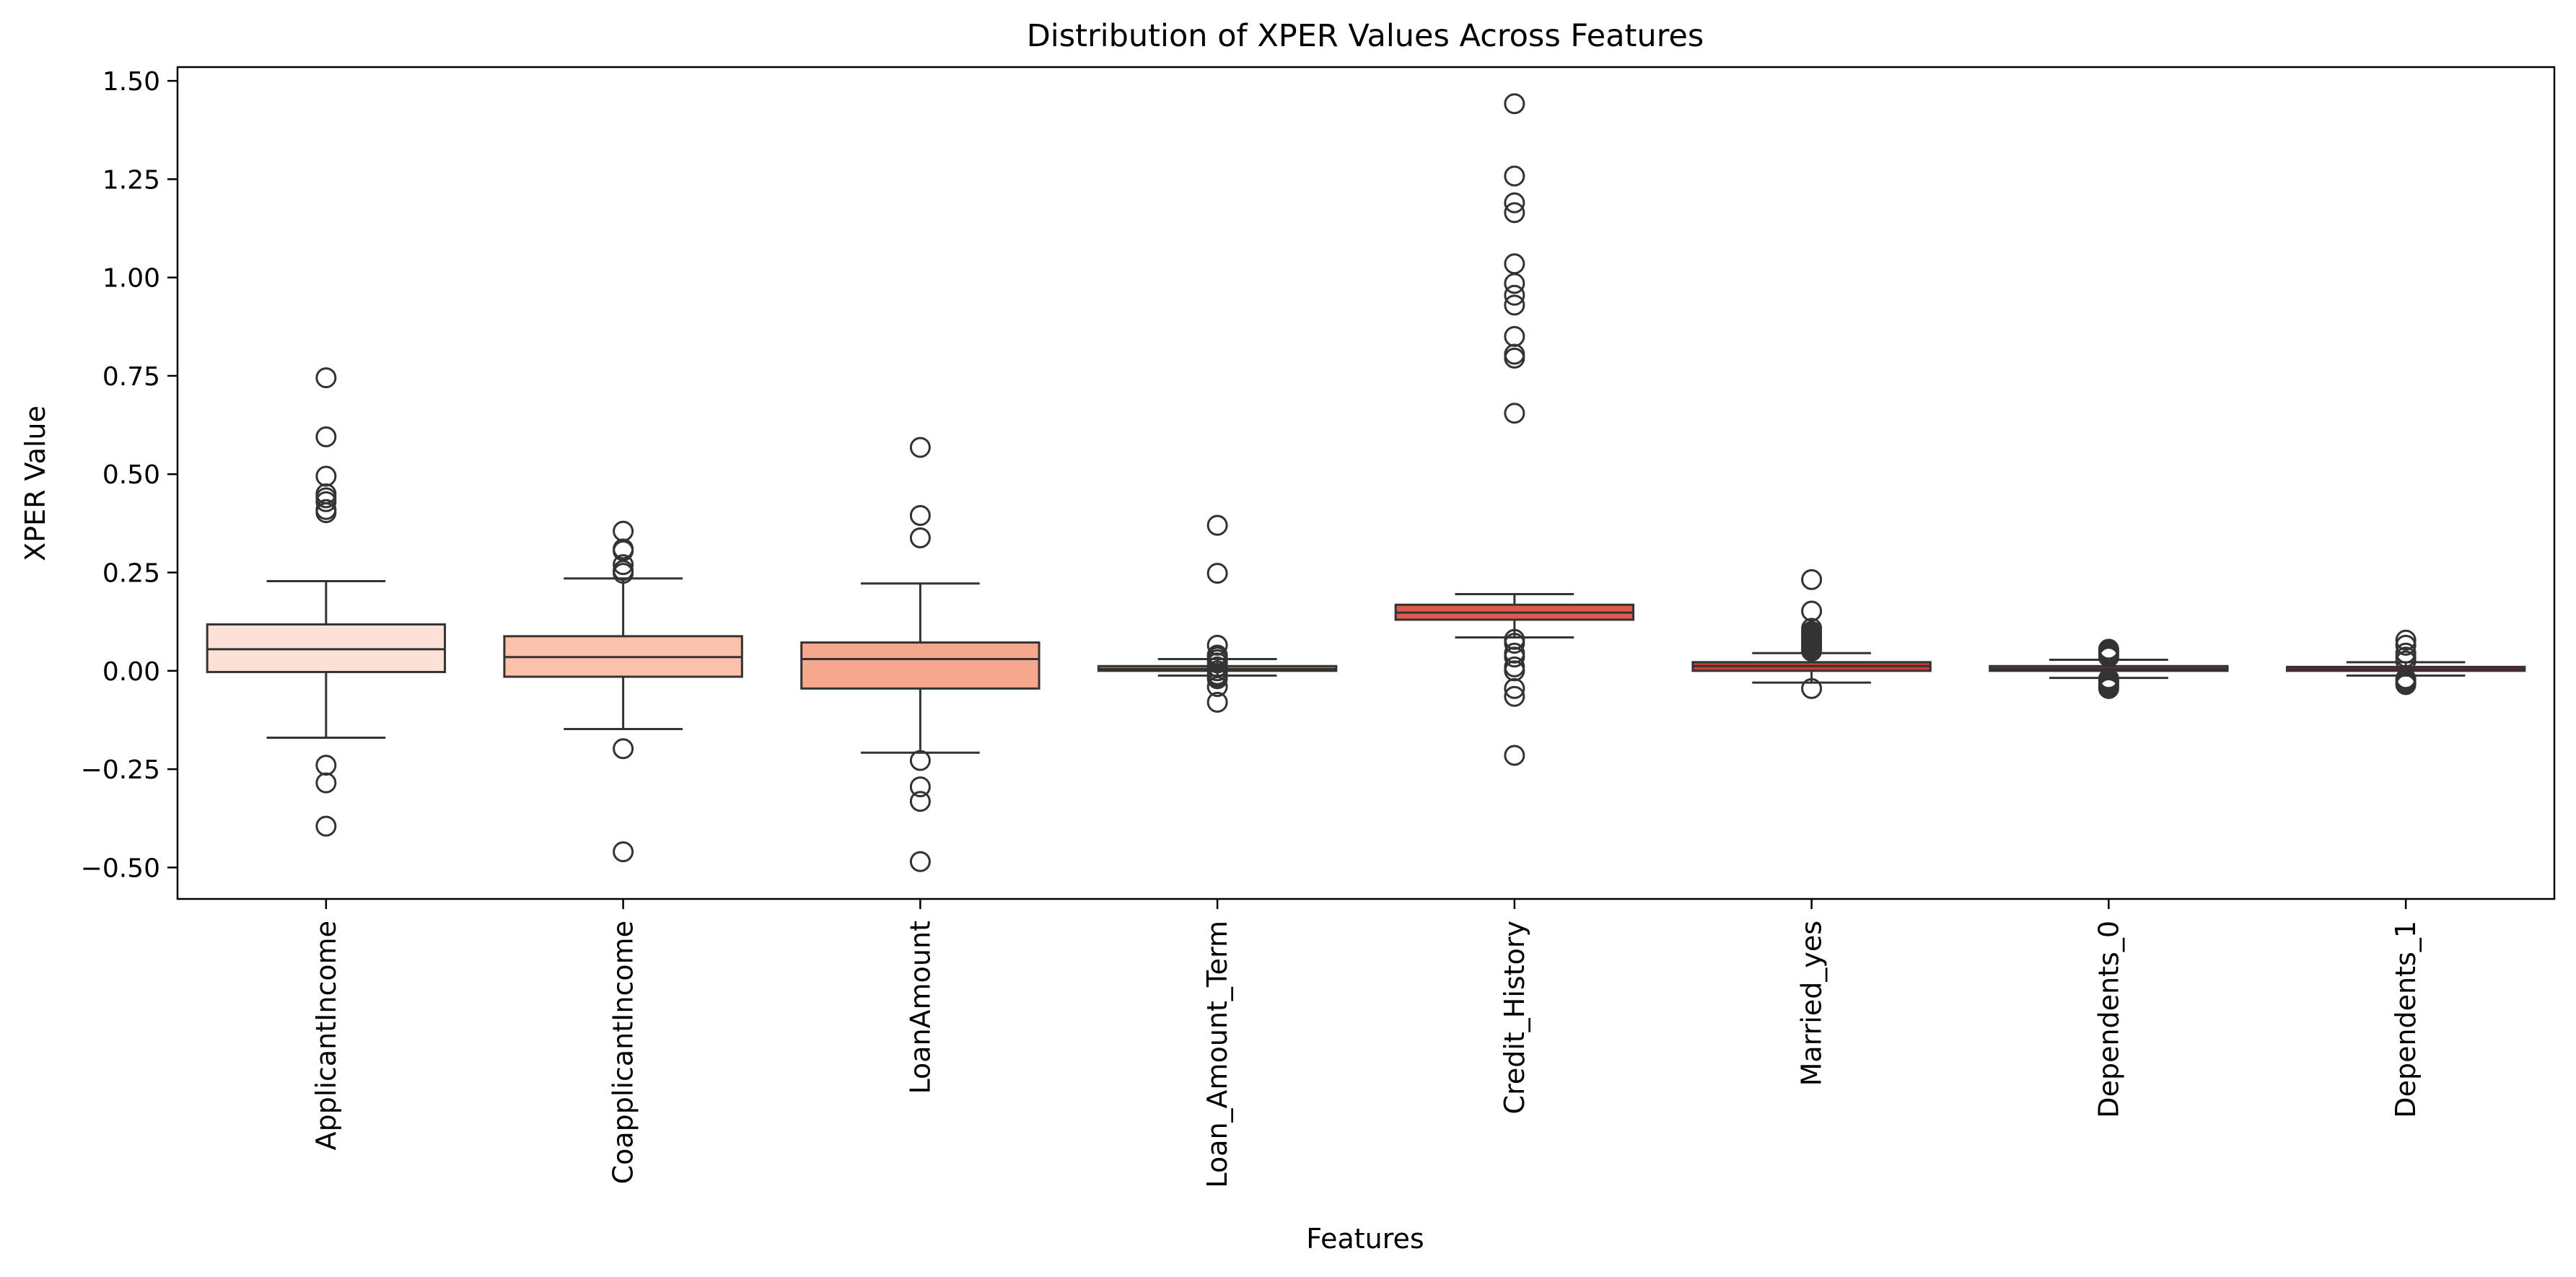 The width and height of the screenshot is (2576, 1277). Describe the element at coordinates (131, 672) in the screenshot. I see `y-tick-label: 0.00` at that location.